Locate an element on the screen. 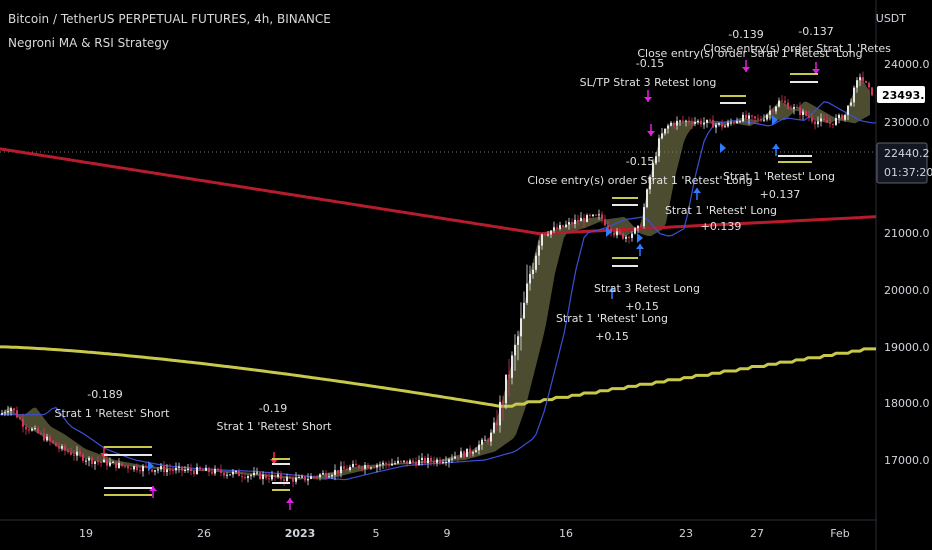 The height and width of the screenshot is (550, 932). price-tick: 24000.0 is located at coordinates (907, 64).